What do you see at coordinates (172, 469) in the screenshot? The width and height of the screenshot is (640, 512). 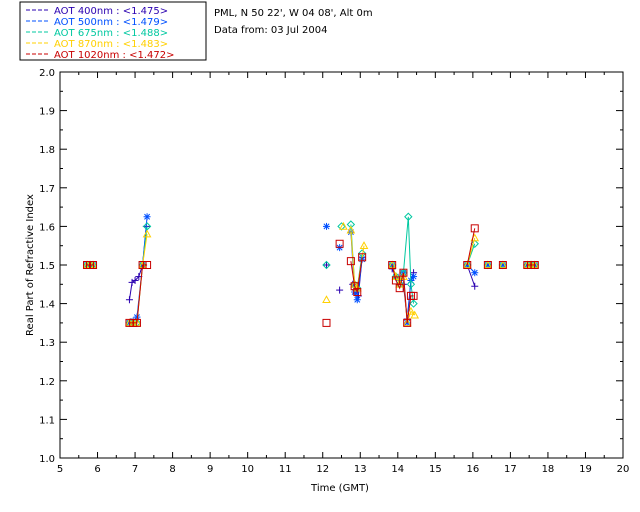 I see `x-tick-label: 8` at bounding box center [172, 469].